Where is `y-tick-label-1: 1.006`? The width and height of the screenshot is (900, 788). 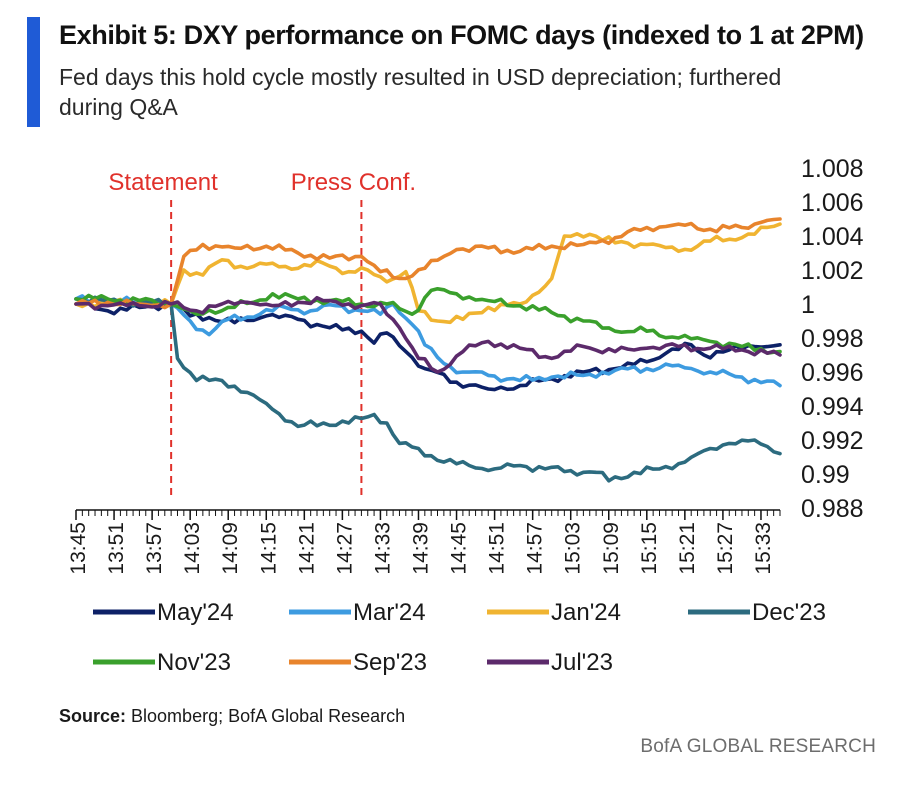 y-tick-label-1: 1.006 is located at coordinates (832, 203).